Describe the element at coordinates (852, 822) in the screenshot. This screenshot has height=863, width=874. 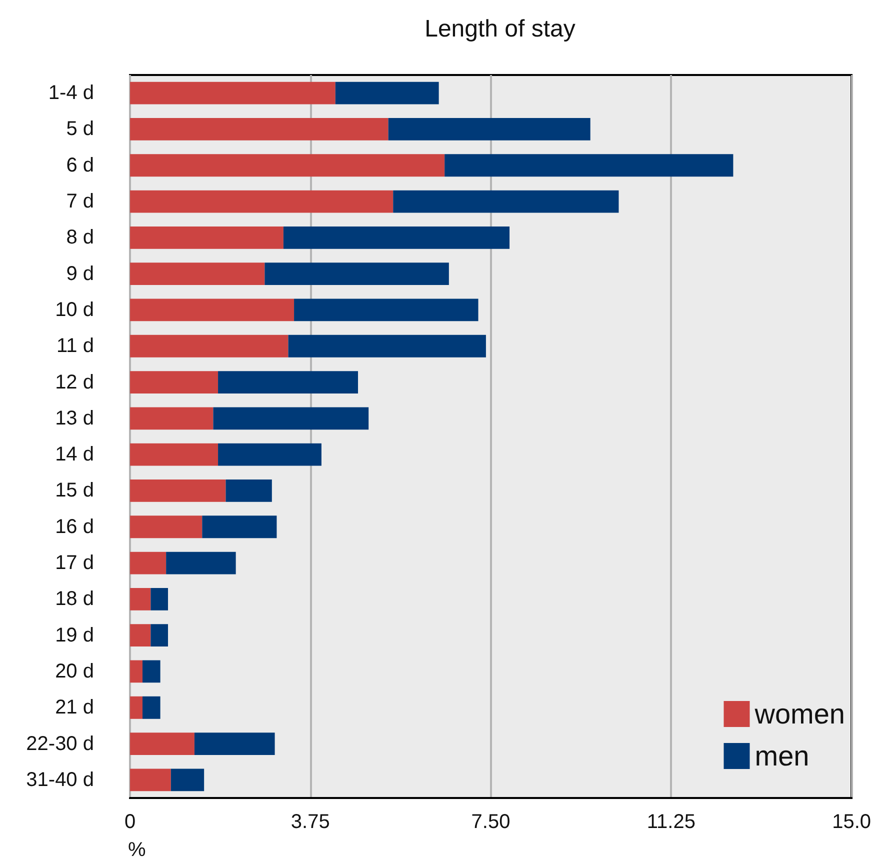
I see `x-tick-label: 15.0` at that location.